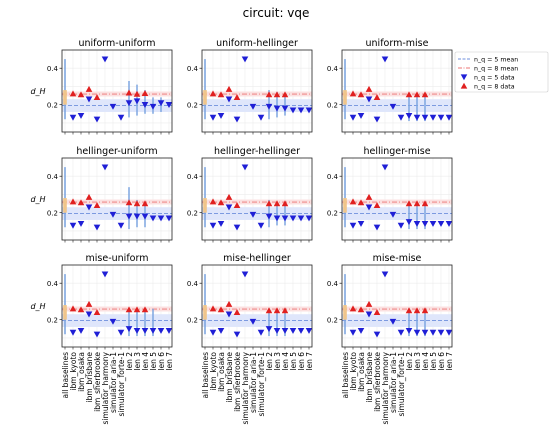  Describe the element at coordinates (257, 43) in the screenshot. I see `panel-title: uniform-hellinger` at that location.